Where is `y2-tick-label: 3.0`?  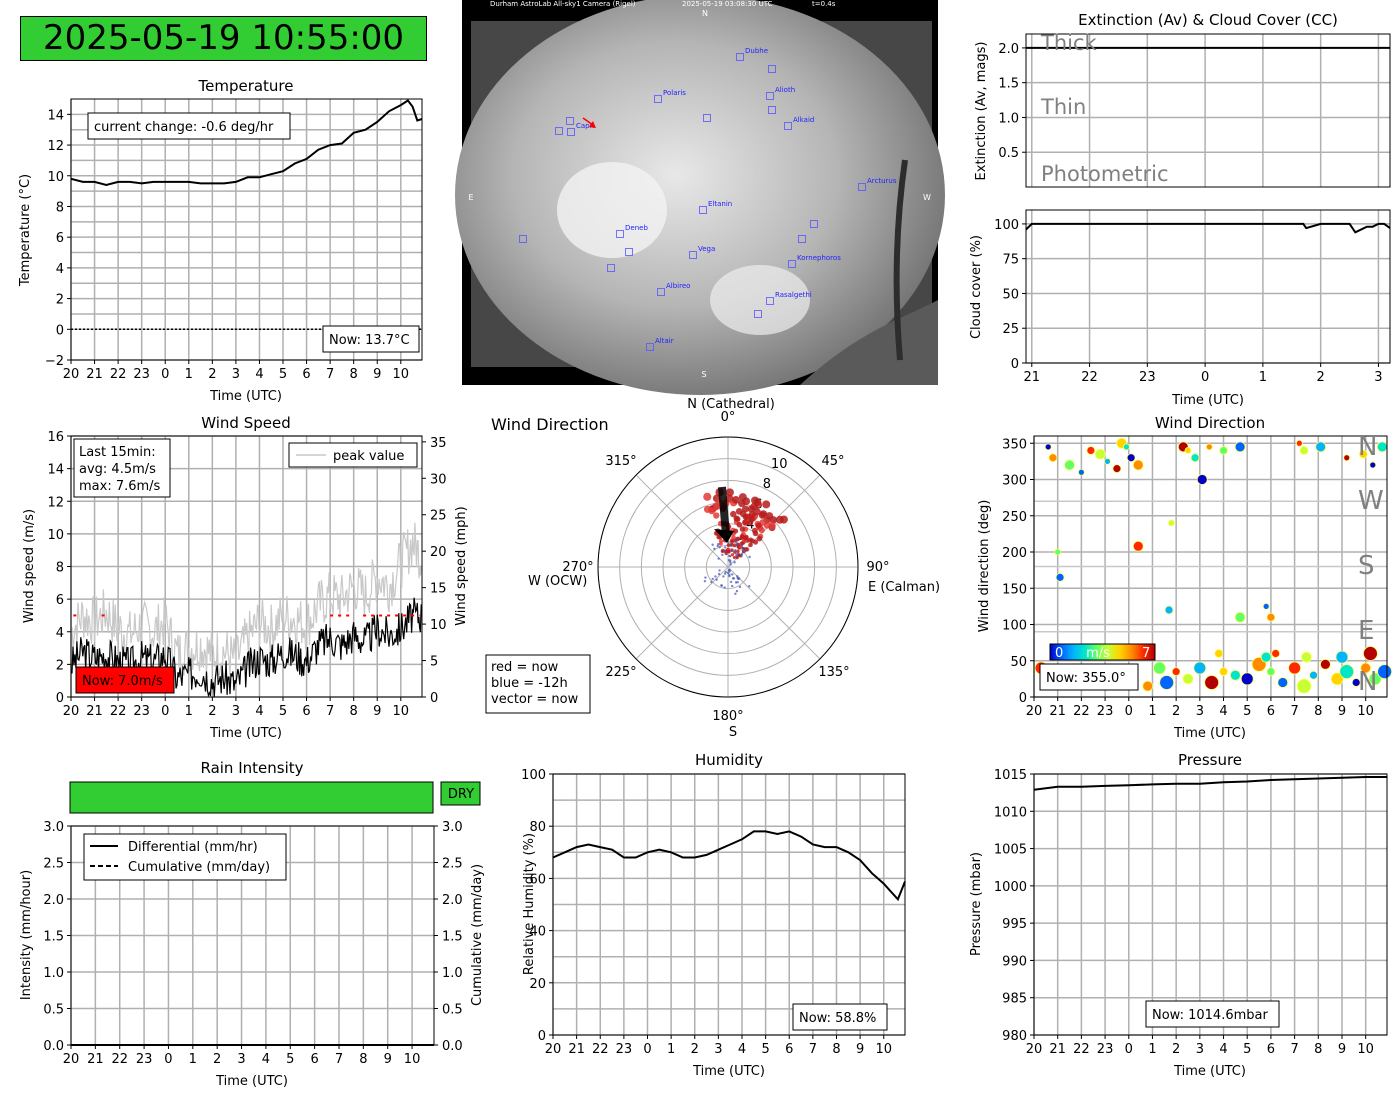
y2-tick-label: 3.0 is located at coordinates (452, 827).